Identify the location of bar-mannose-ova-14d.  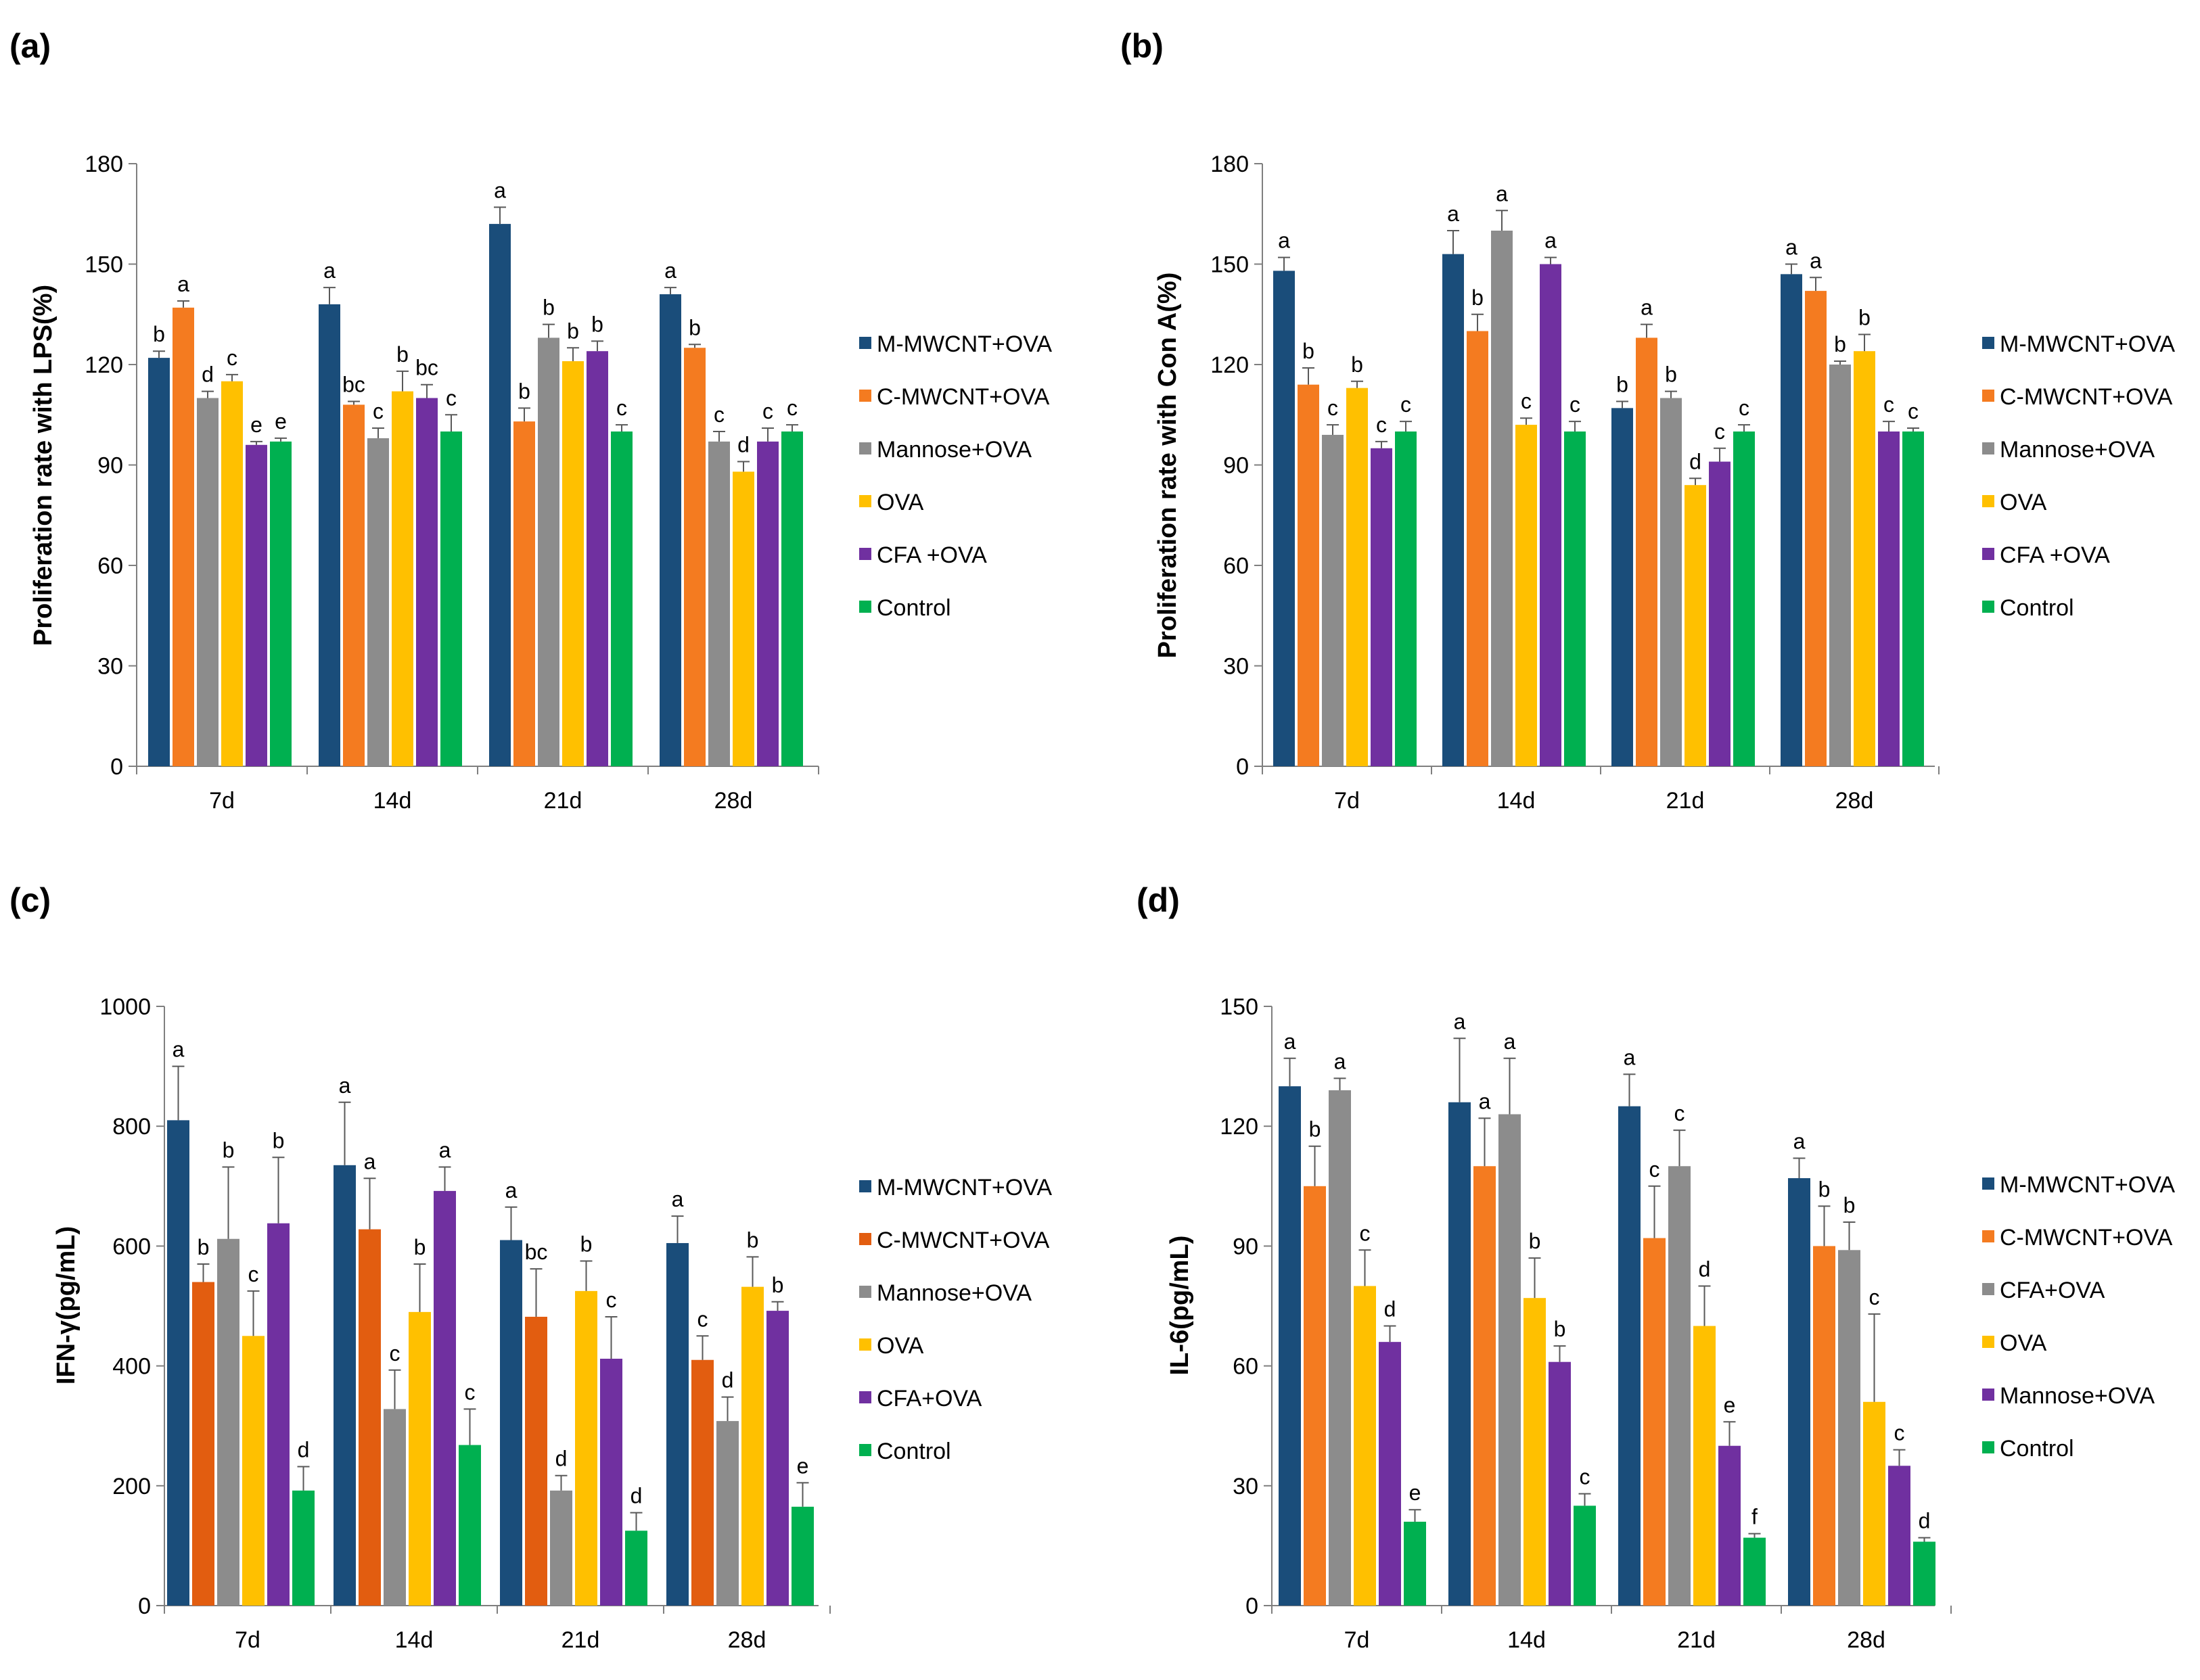
(1502, 499).